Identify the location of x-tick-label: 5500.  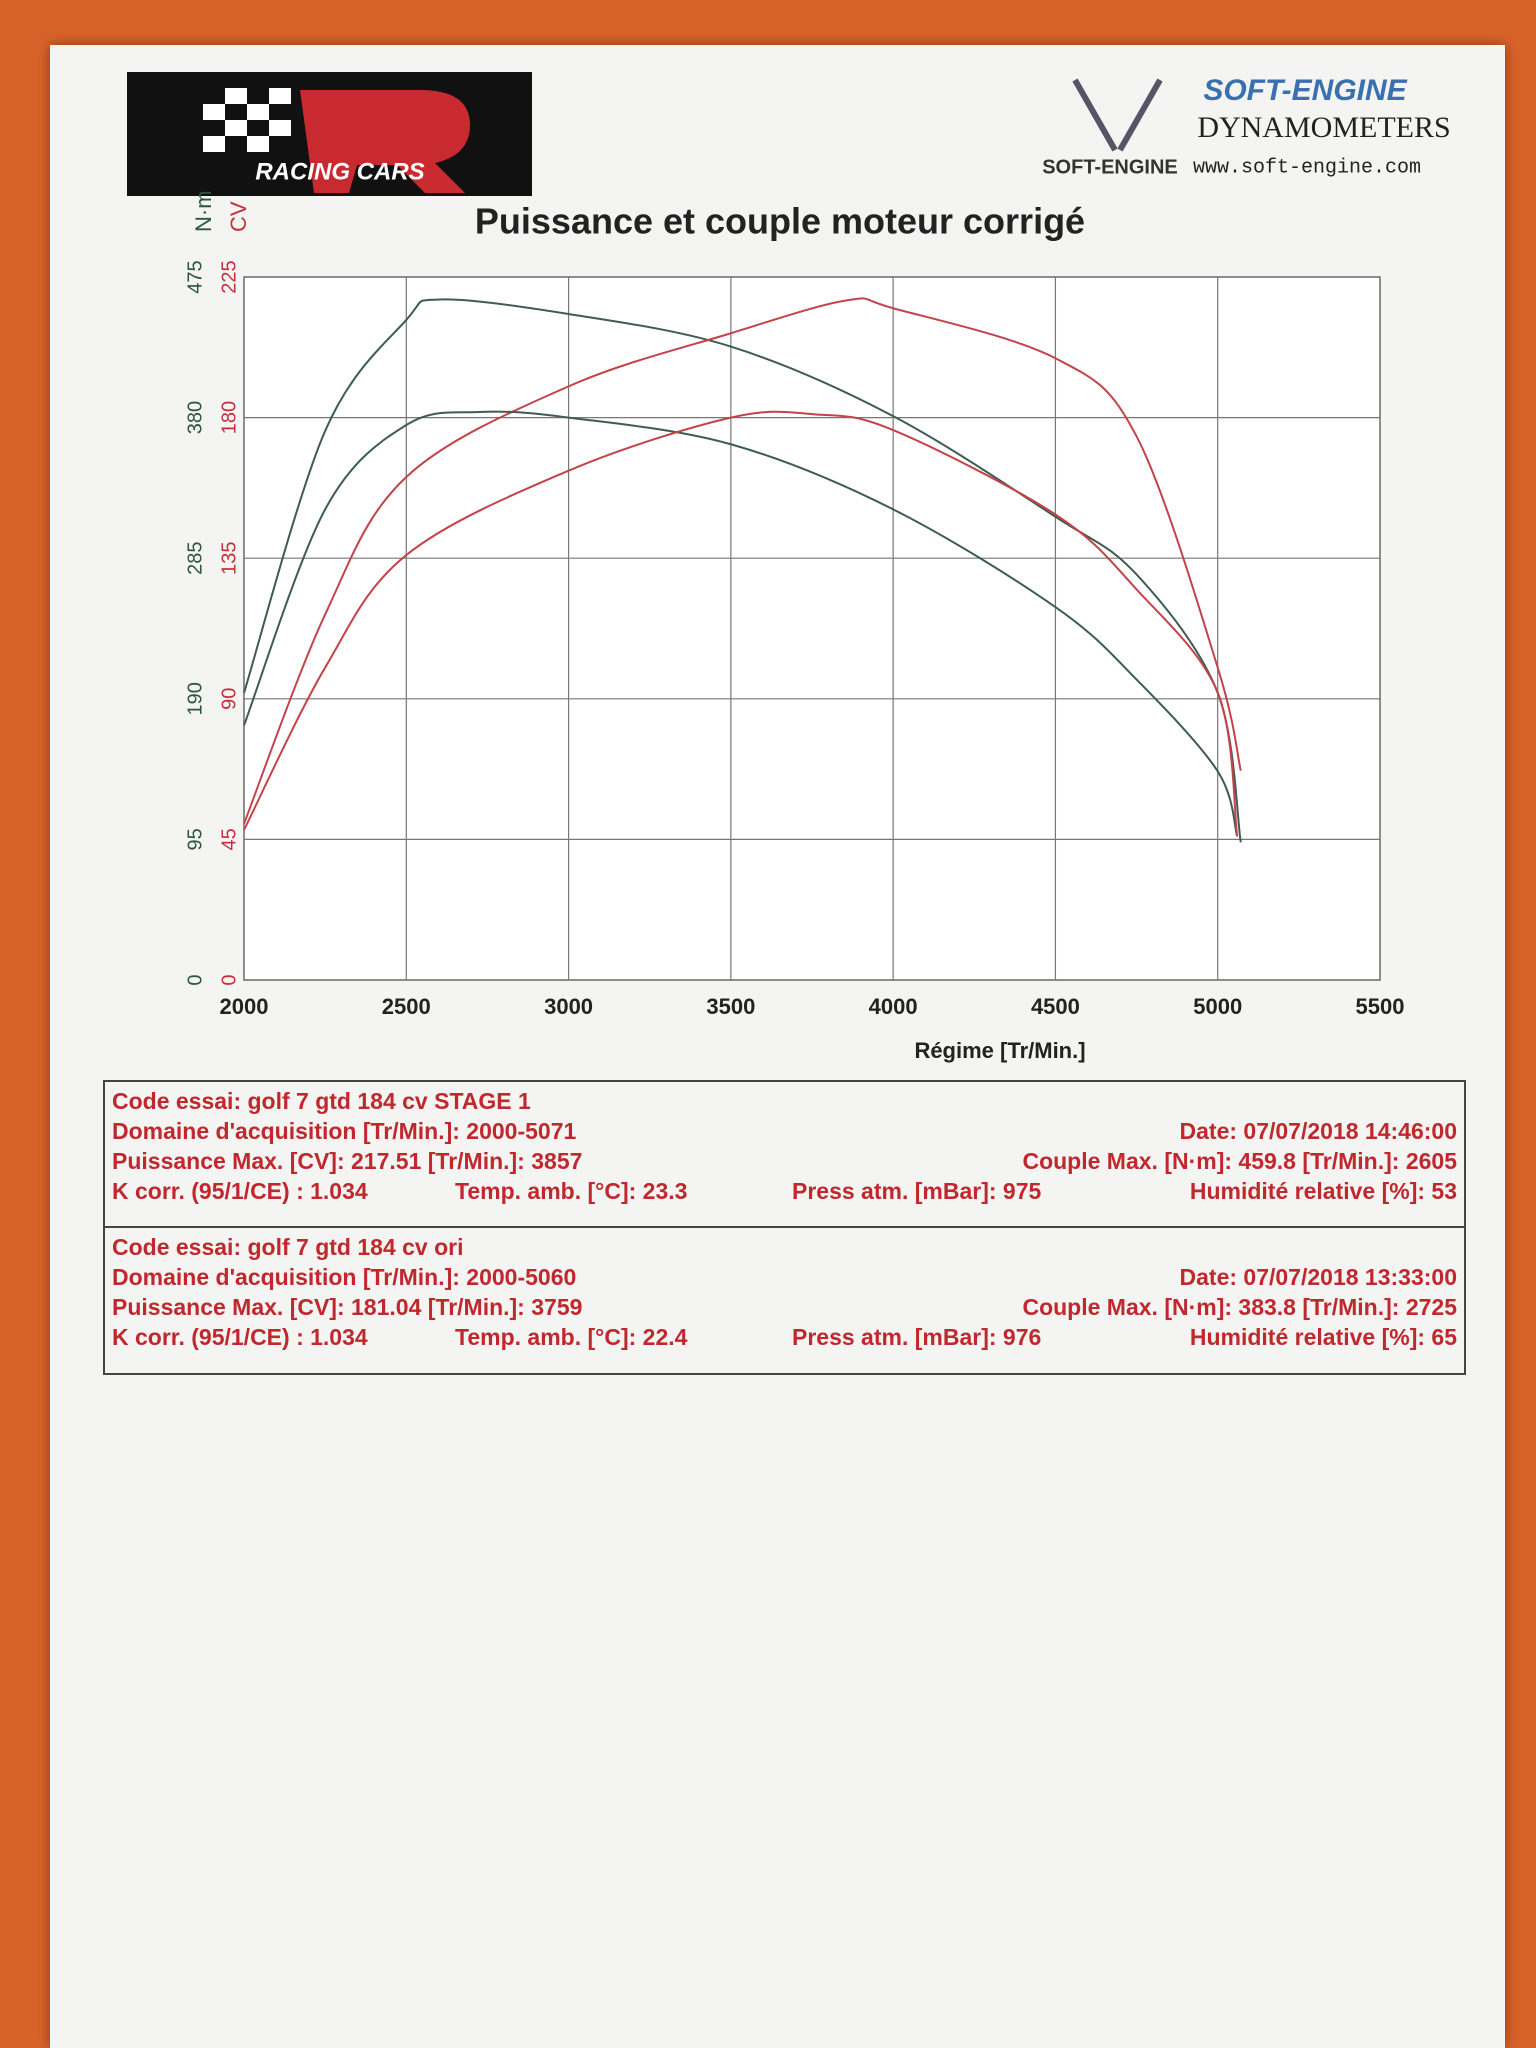
(1380, 1006).